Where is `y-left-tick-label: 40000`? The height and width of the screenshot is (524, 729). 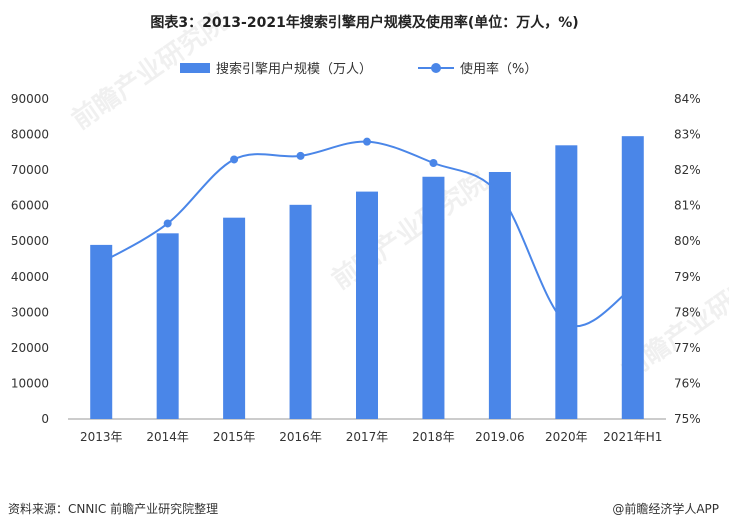
y-left-tick-label: 40000 is located at coordinates (30, 277).